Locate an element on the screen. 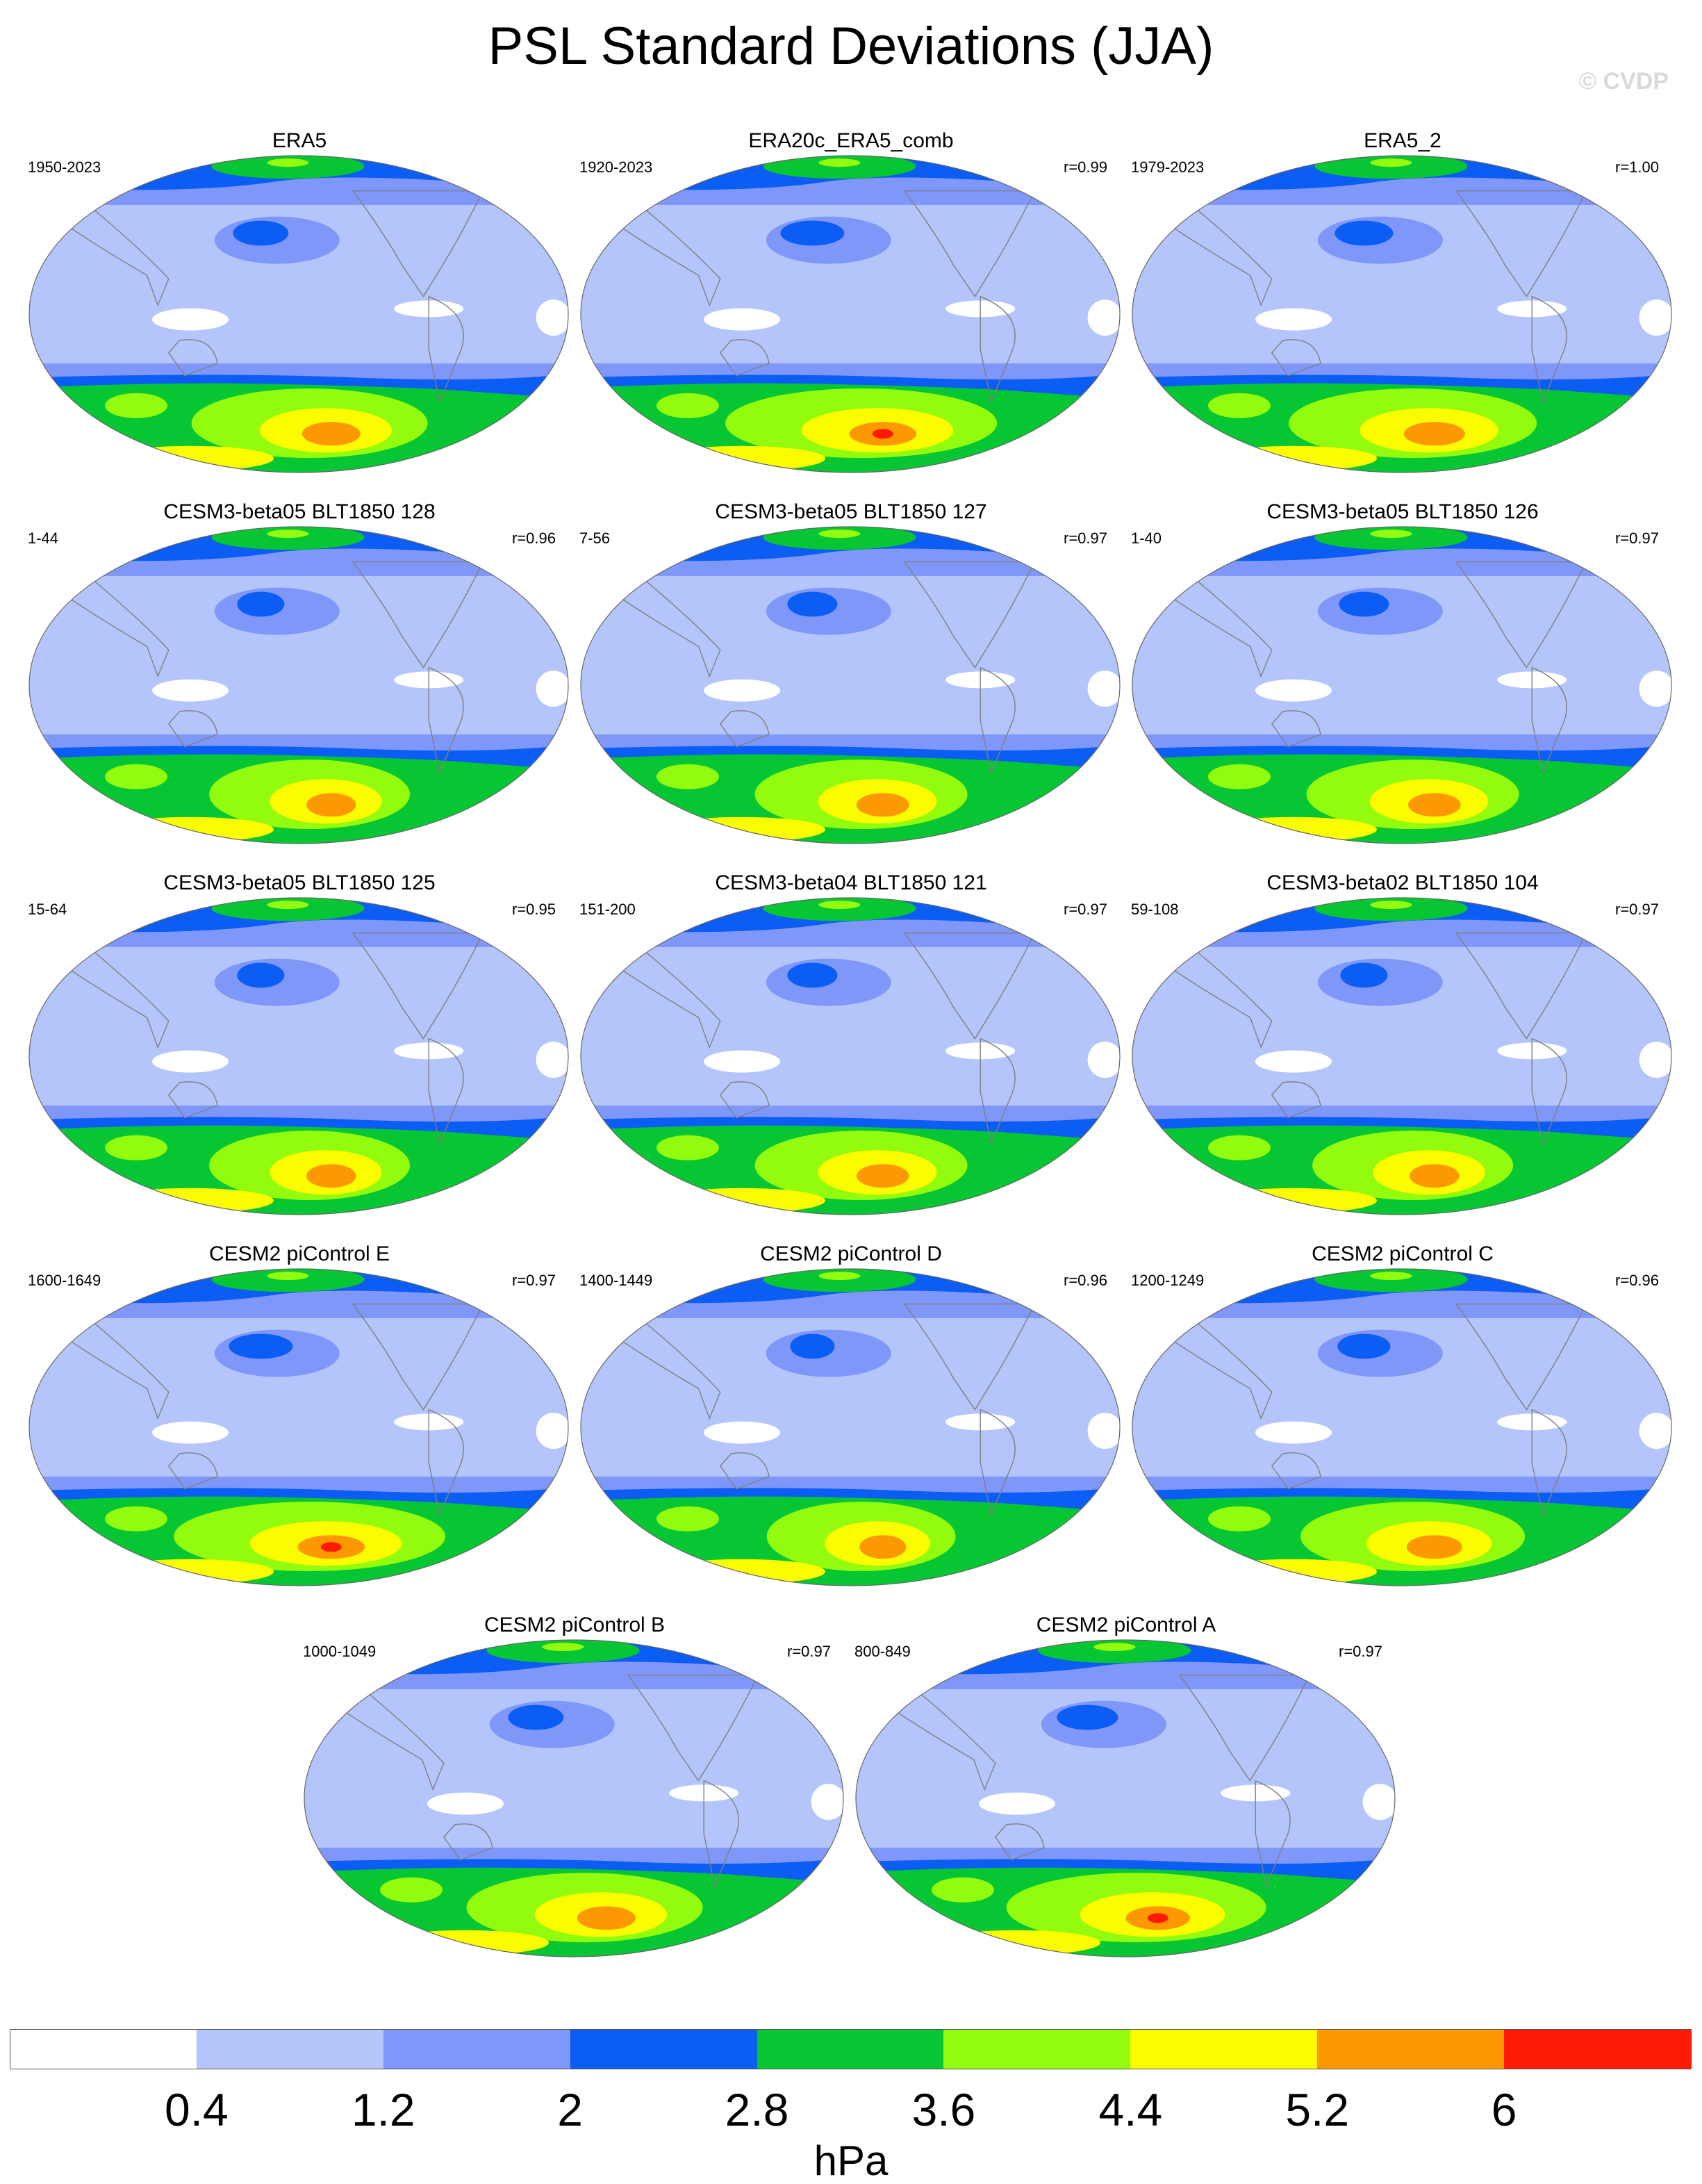 This screenshot has width=1702, height=2184. map-panel: CESM3-beta04 BLT1850 121 151-200 r=0.97 is located at coordinates (851, 1045).